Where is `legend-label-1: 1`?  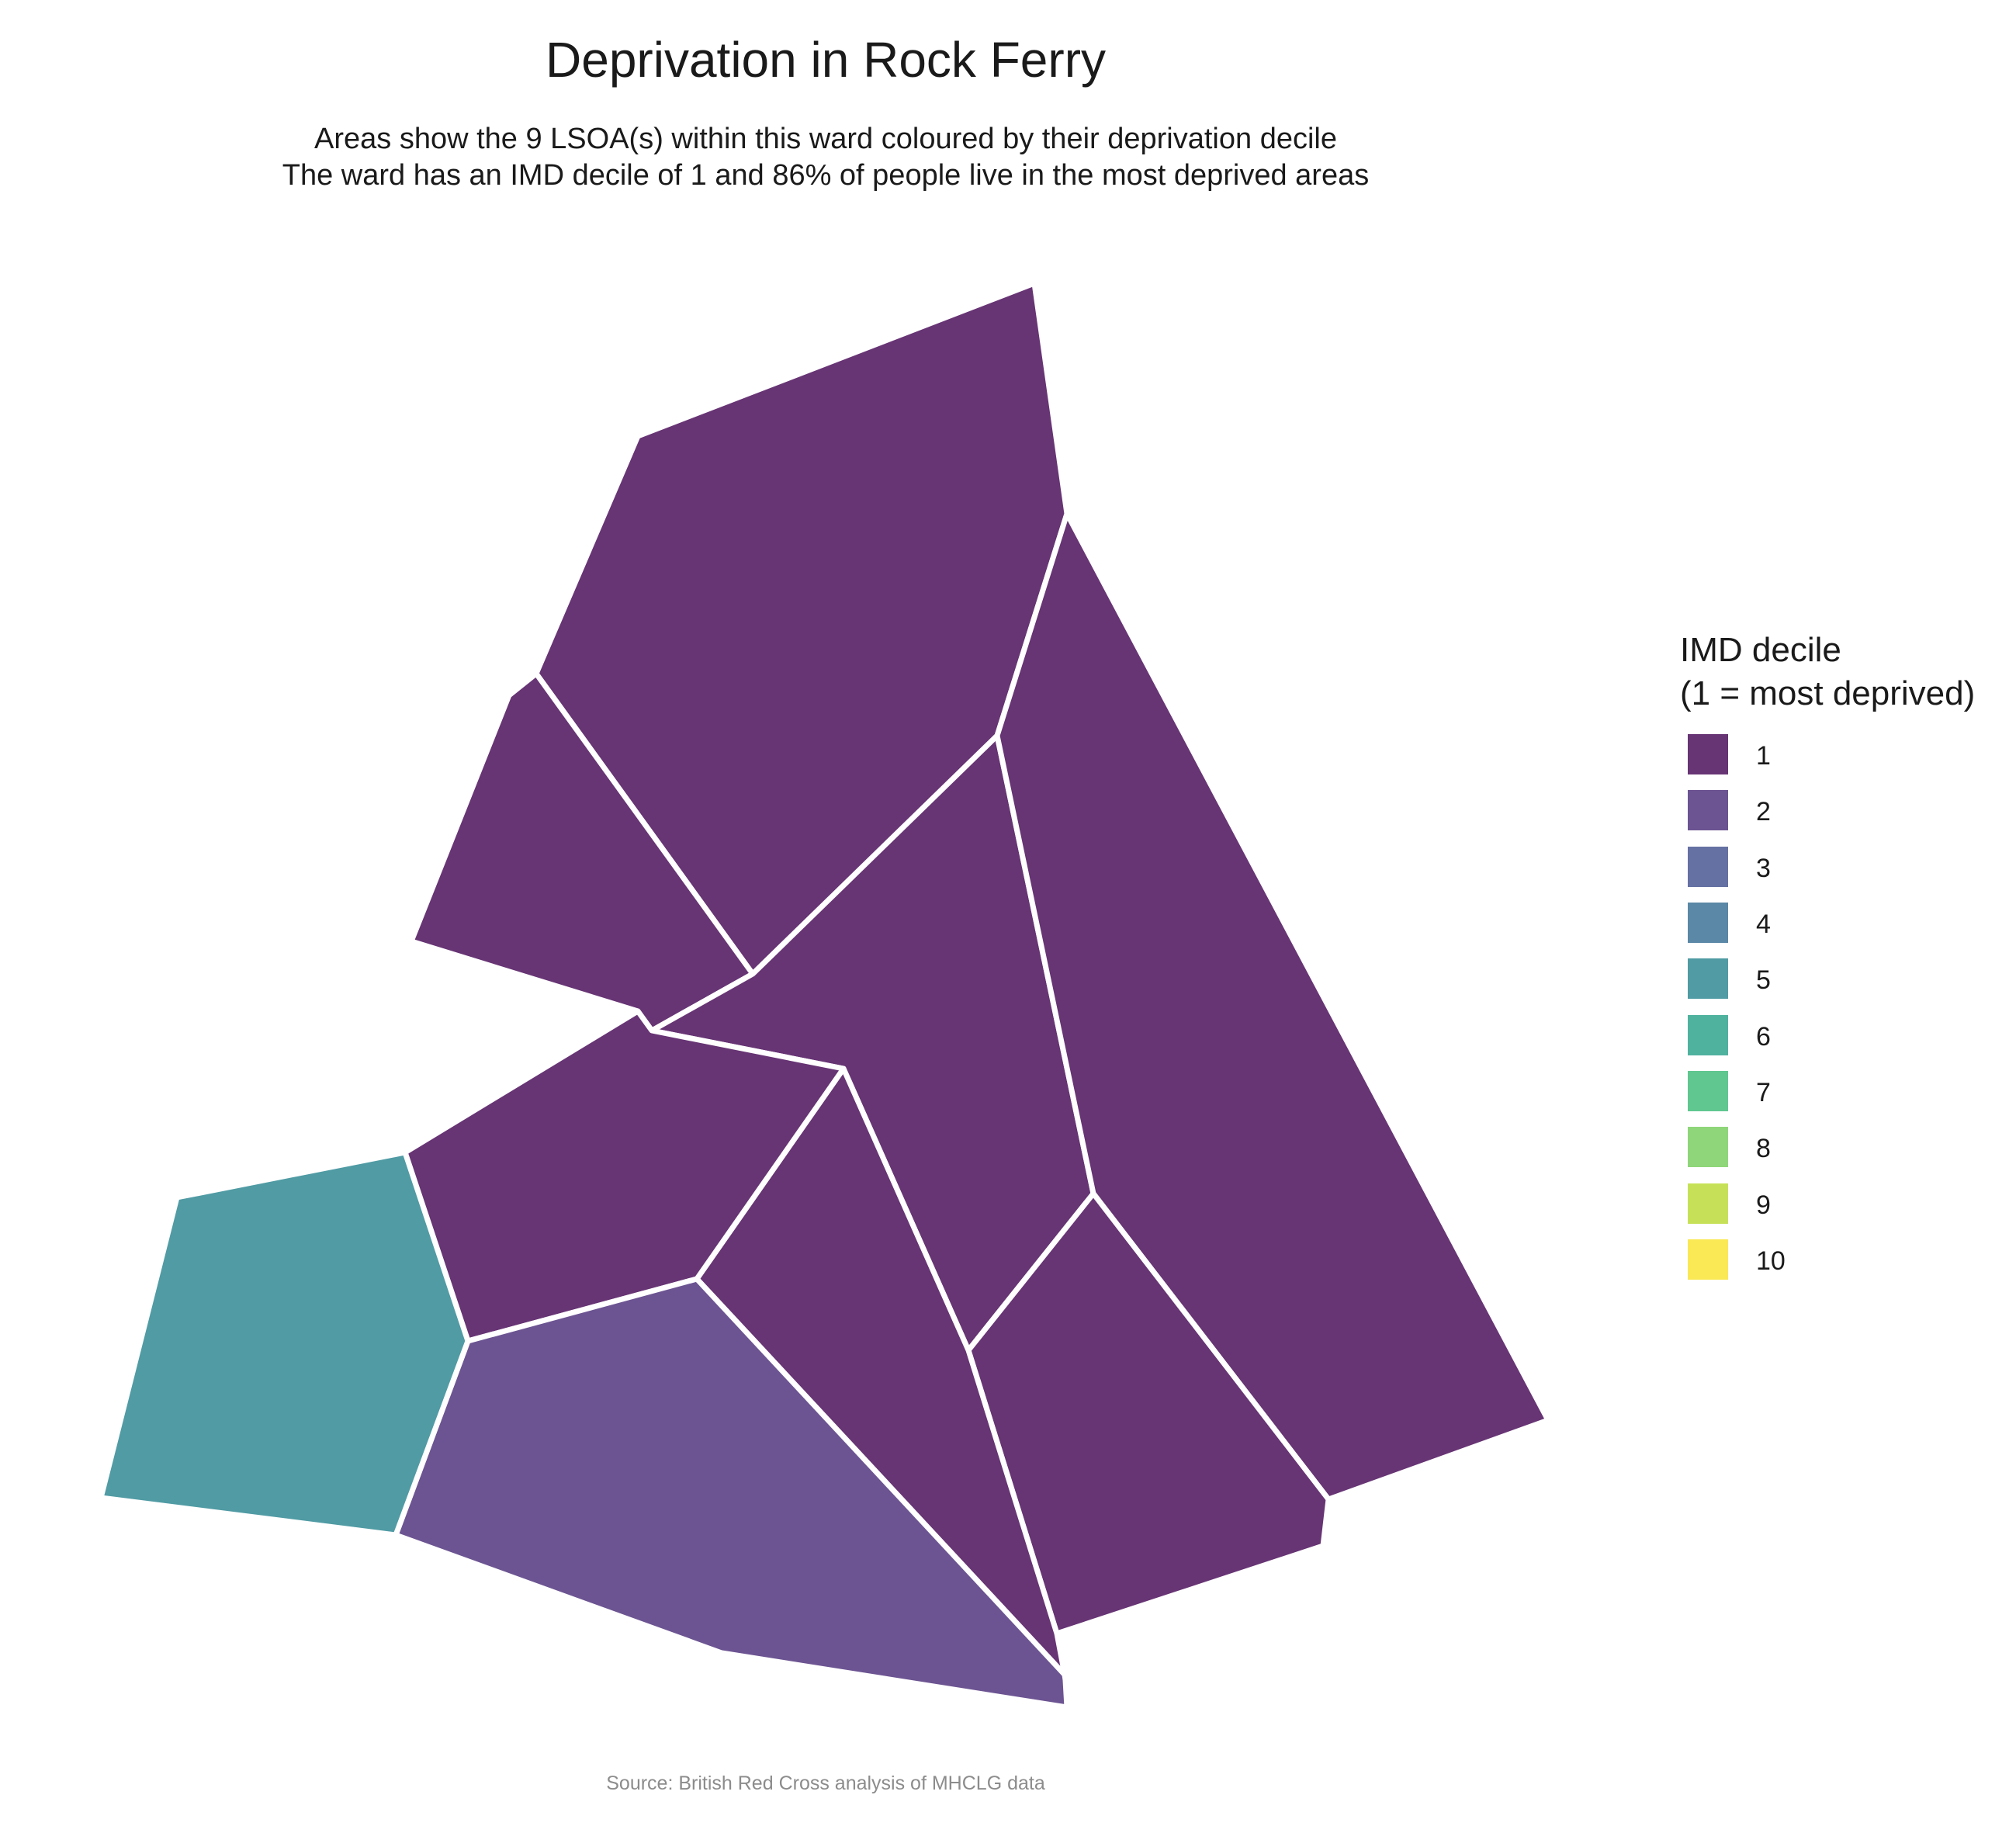 legend-label-1: 1 is located at coordinates (1764, 756).